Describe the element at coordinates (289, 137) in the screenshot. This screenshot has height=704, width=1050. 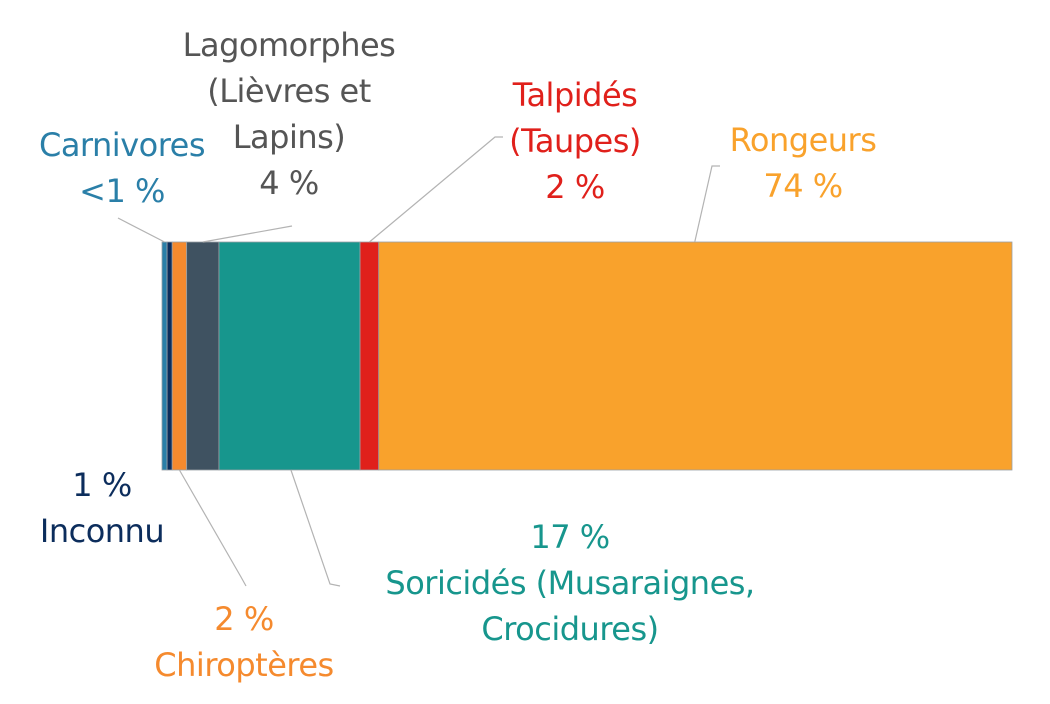
I see `data-label-line: Lapins)` at that location.